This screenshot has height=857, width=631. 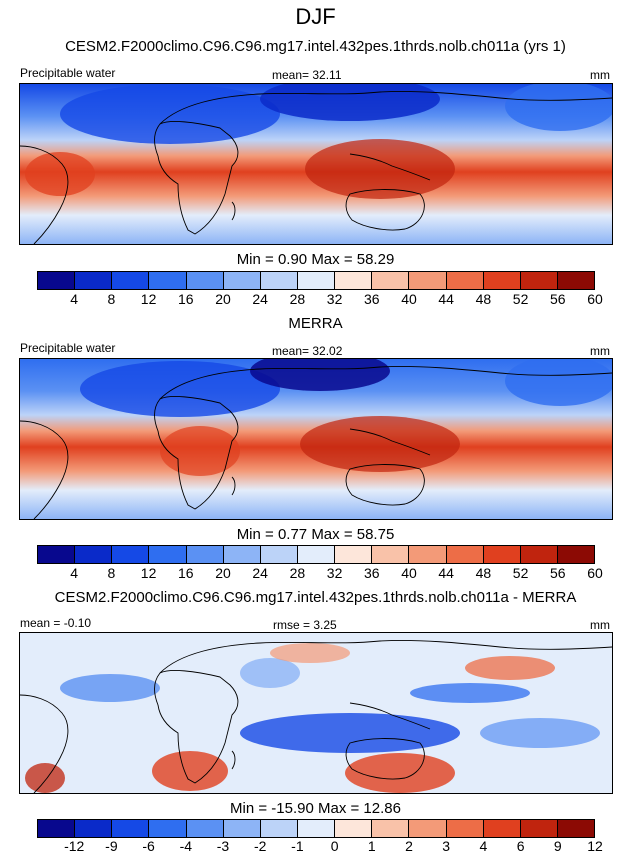 I want to click on colorbar-tick-label: 0, so click(x=334, y=846).